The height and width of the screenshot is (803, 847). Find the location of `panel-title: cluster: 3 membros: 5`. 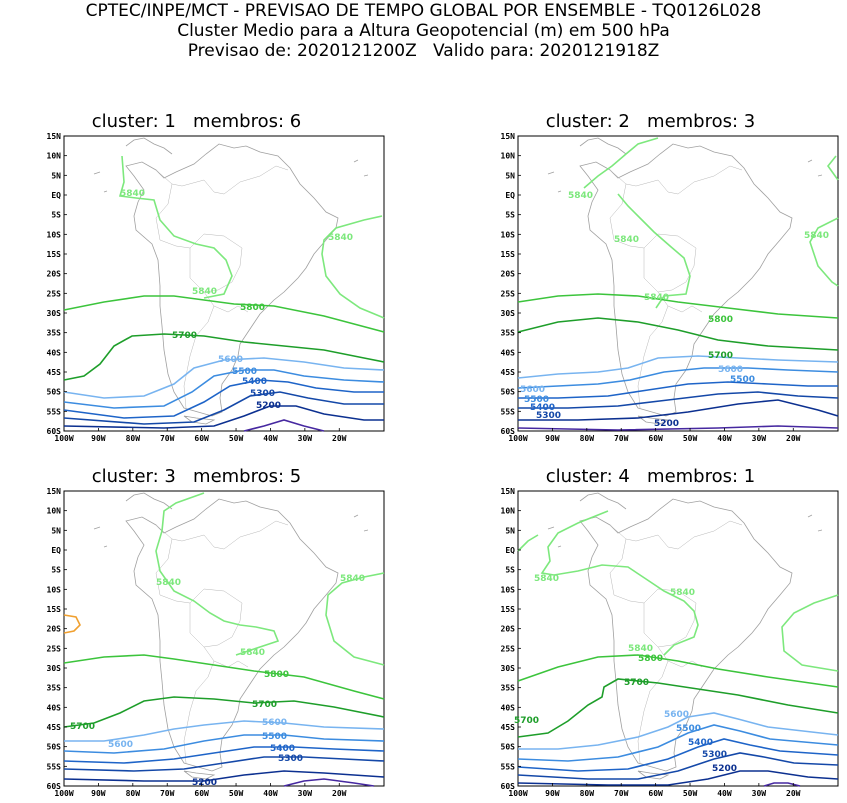

panel-title: cluster: 3 membros: 5 is located at coordinates (196, 476).